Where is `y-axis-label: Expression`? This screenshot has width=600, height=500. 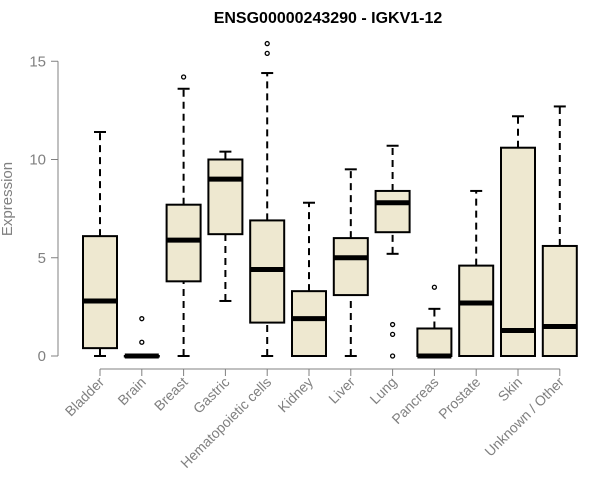
y-axis-label: Expression is located at coordinates (8, 199).